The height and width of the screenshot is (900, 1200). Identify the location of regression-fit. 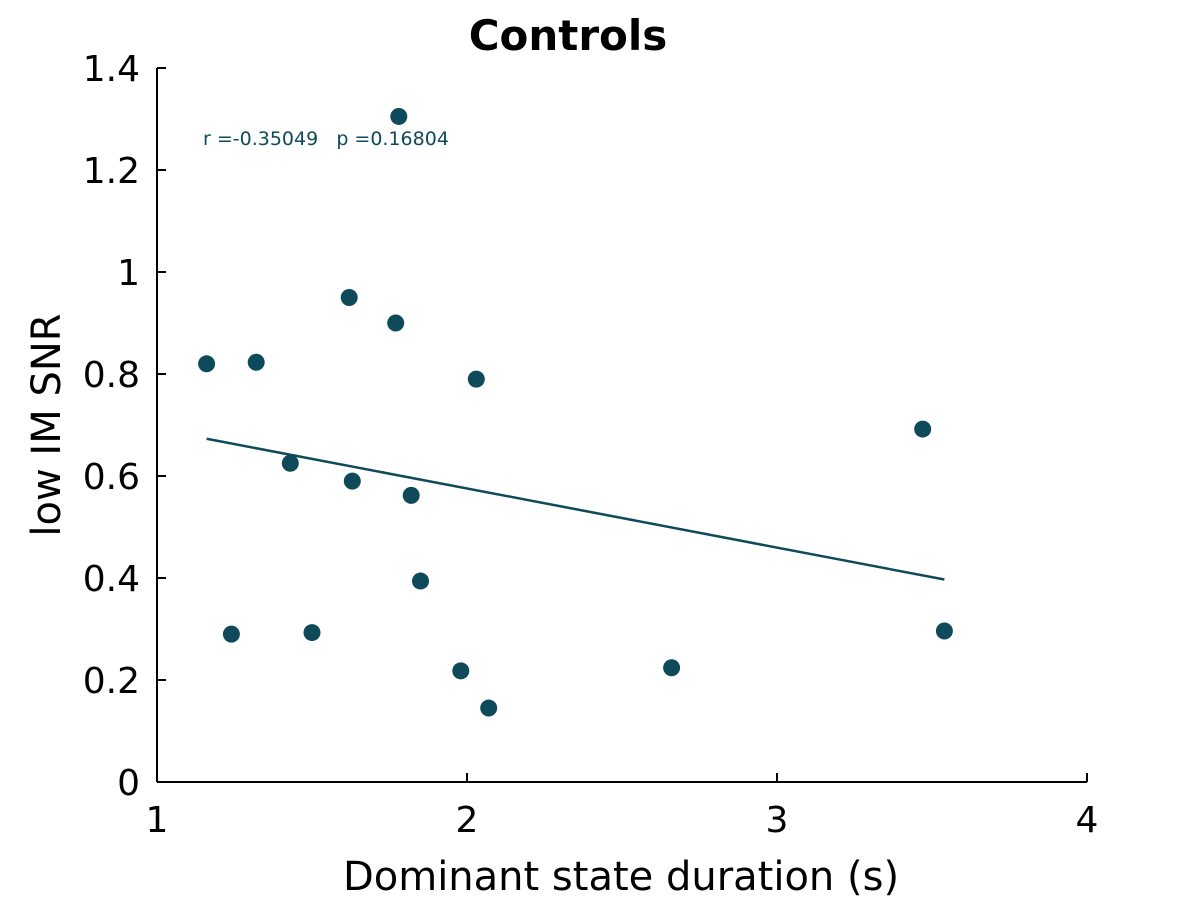
(575, 509).